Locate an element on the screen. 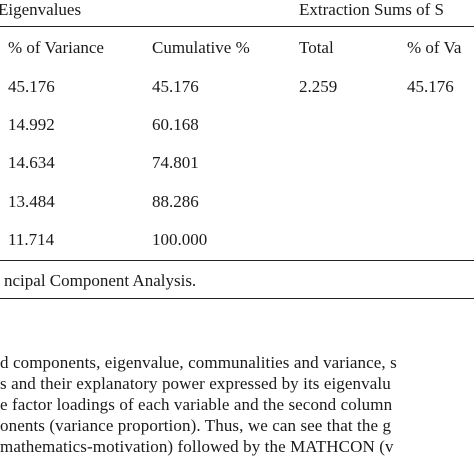 The width and height of the screenshot is (474, 474). group-header-extraction-sums: Extraction Sums of S is located at coordinates (371, 9).